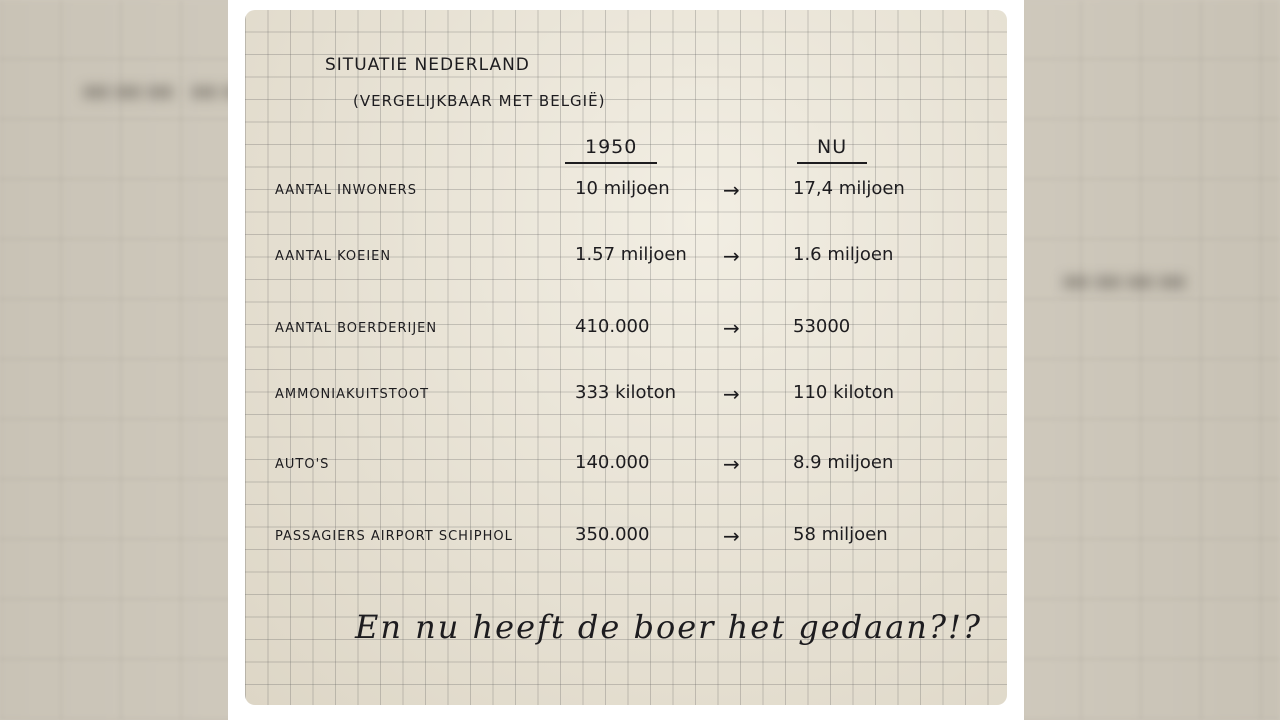  What do you see at coordinates (333, 256) in the screenshot?
I see `row-label: Aantal koeien` at bounding box center [333, 256].